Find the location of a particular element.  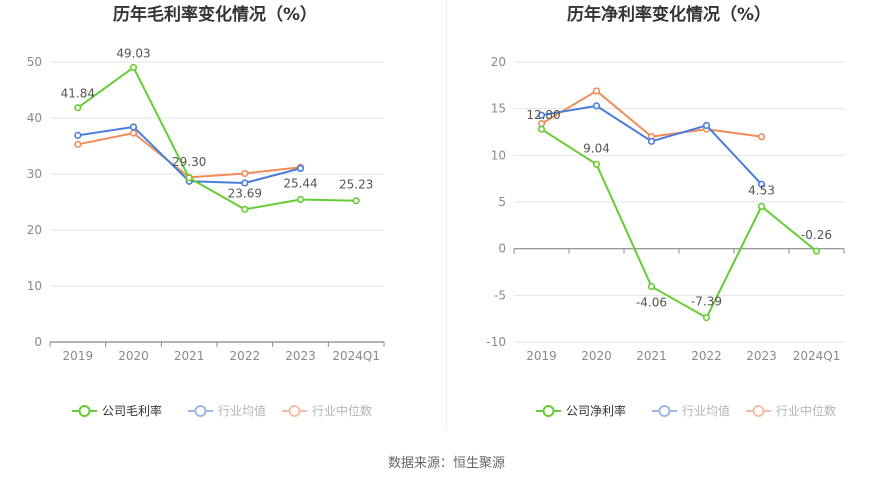

data-label: 9.04 is located at coordinates (596, 148).